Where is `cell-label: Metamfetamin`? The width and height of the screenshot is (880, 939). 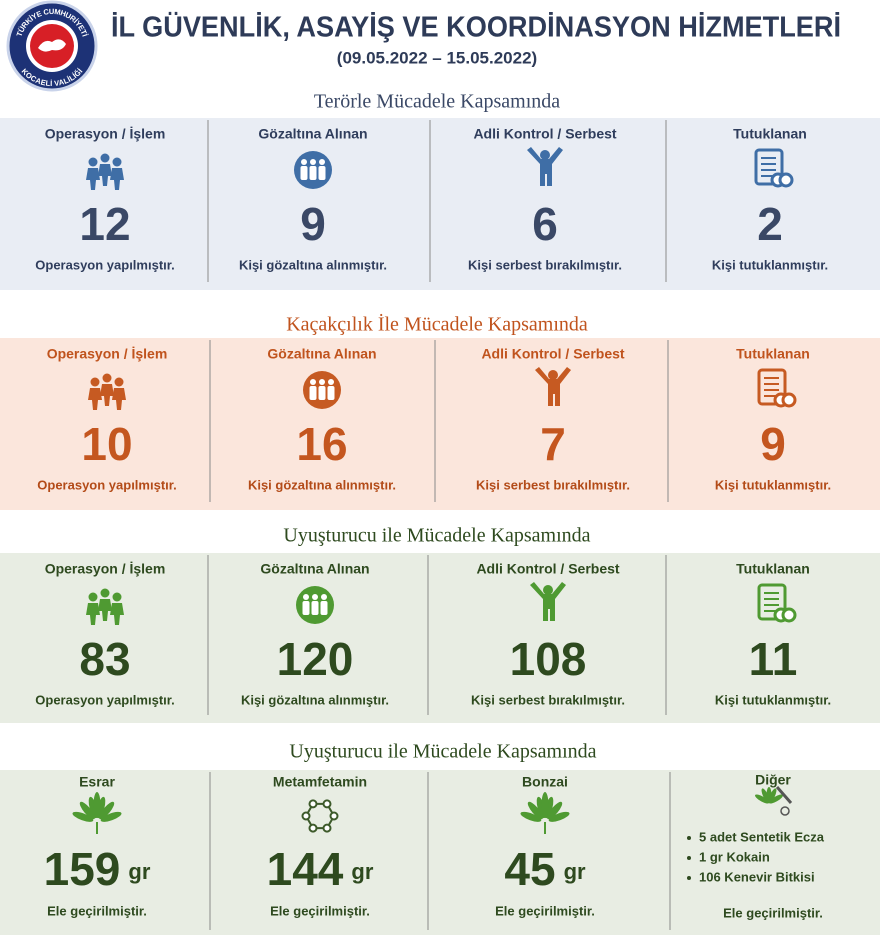 cell-label: Metamfetamin is located at coordinates (320, 782).